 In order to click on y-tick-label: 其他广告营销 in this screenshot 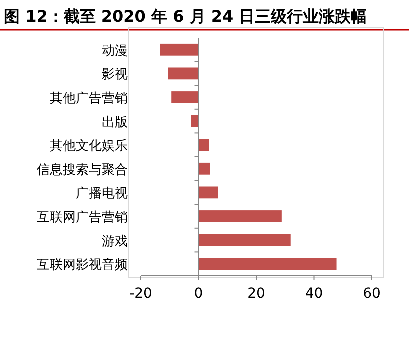, I will do `click(89, 99)`.